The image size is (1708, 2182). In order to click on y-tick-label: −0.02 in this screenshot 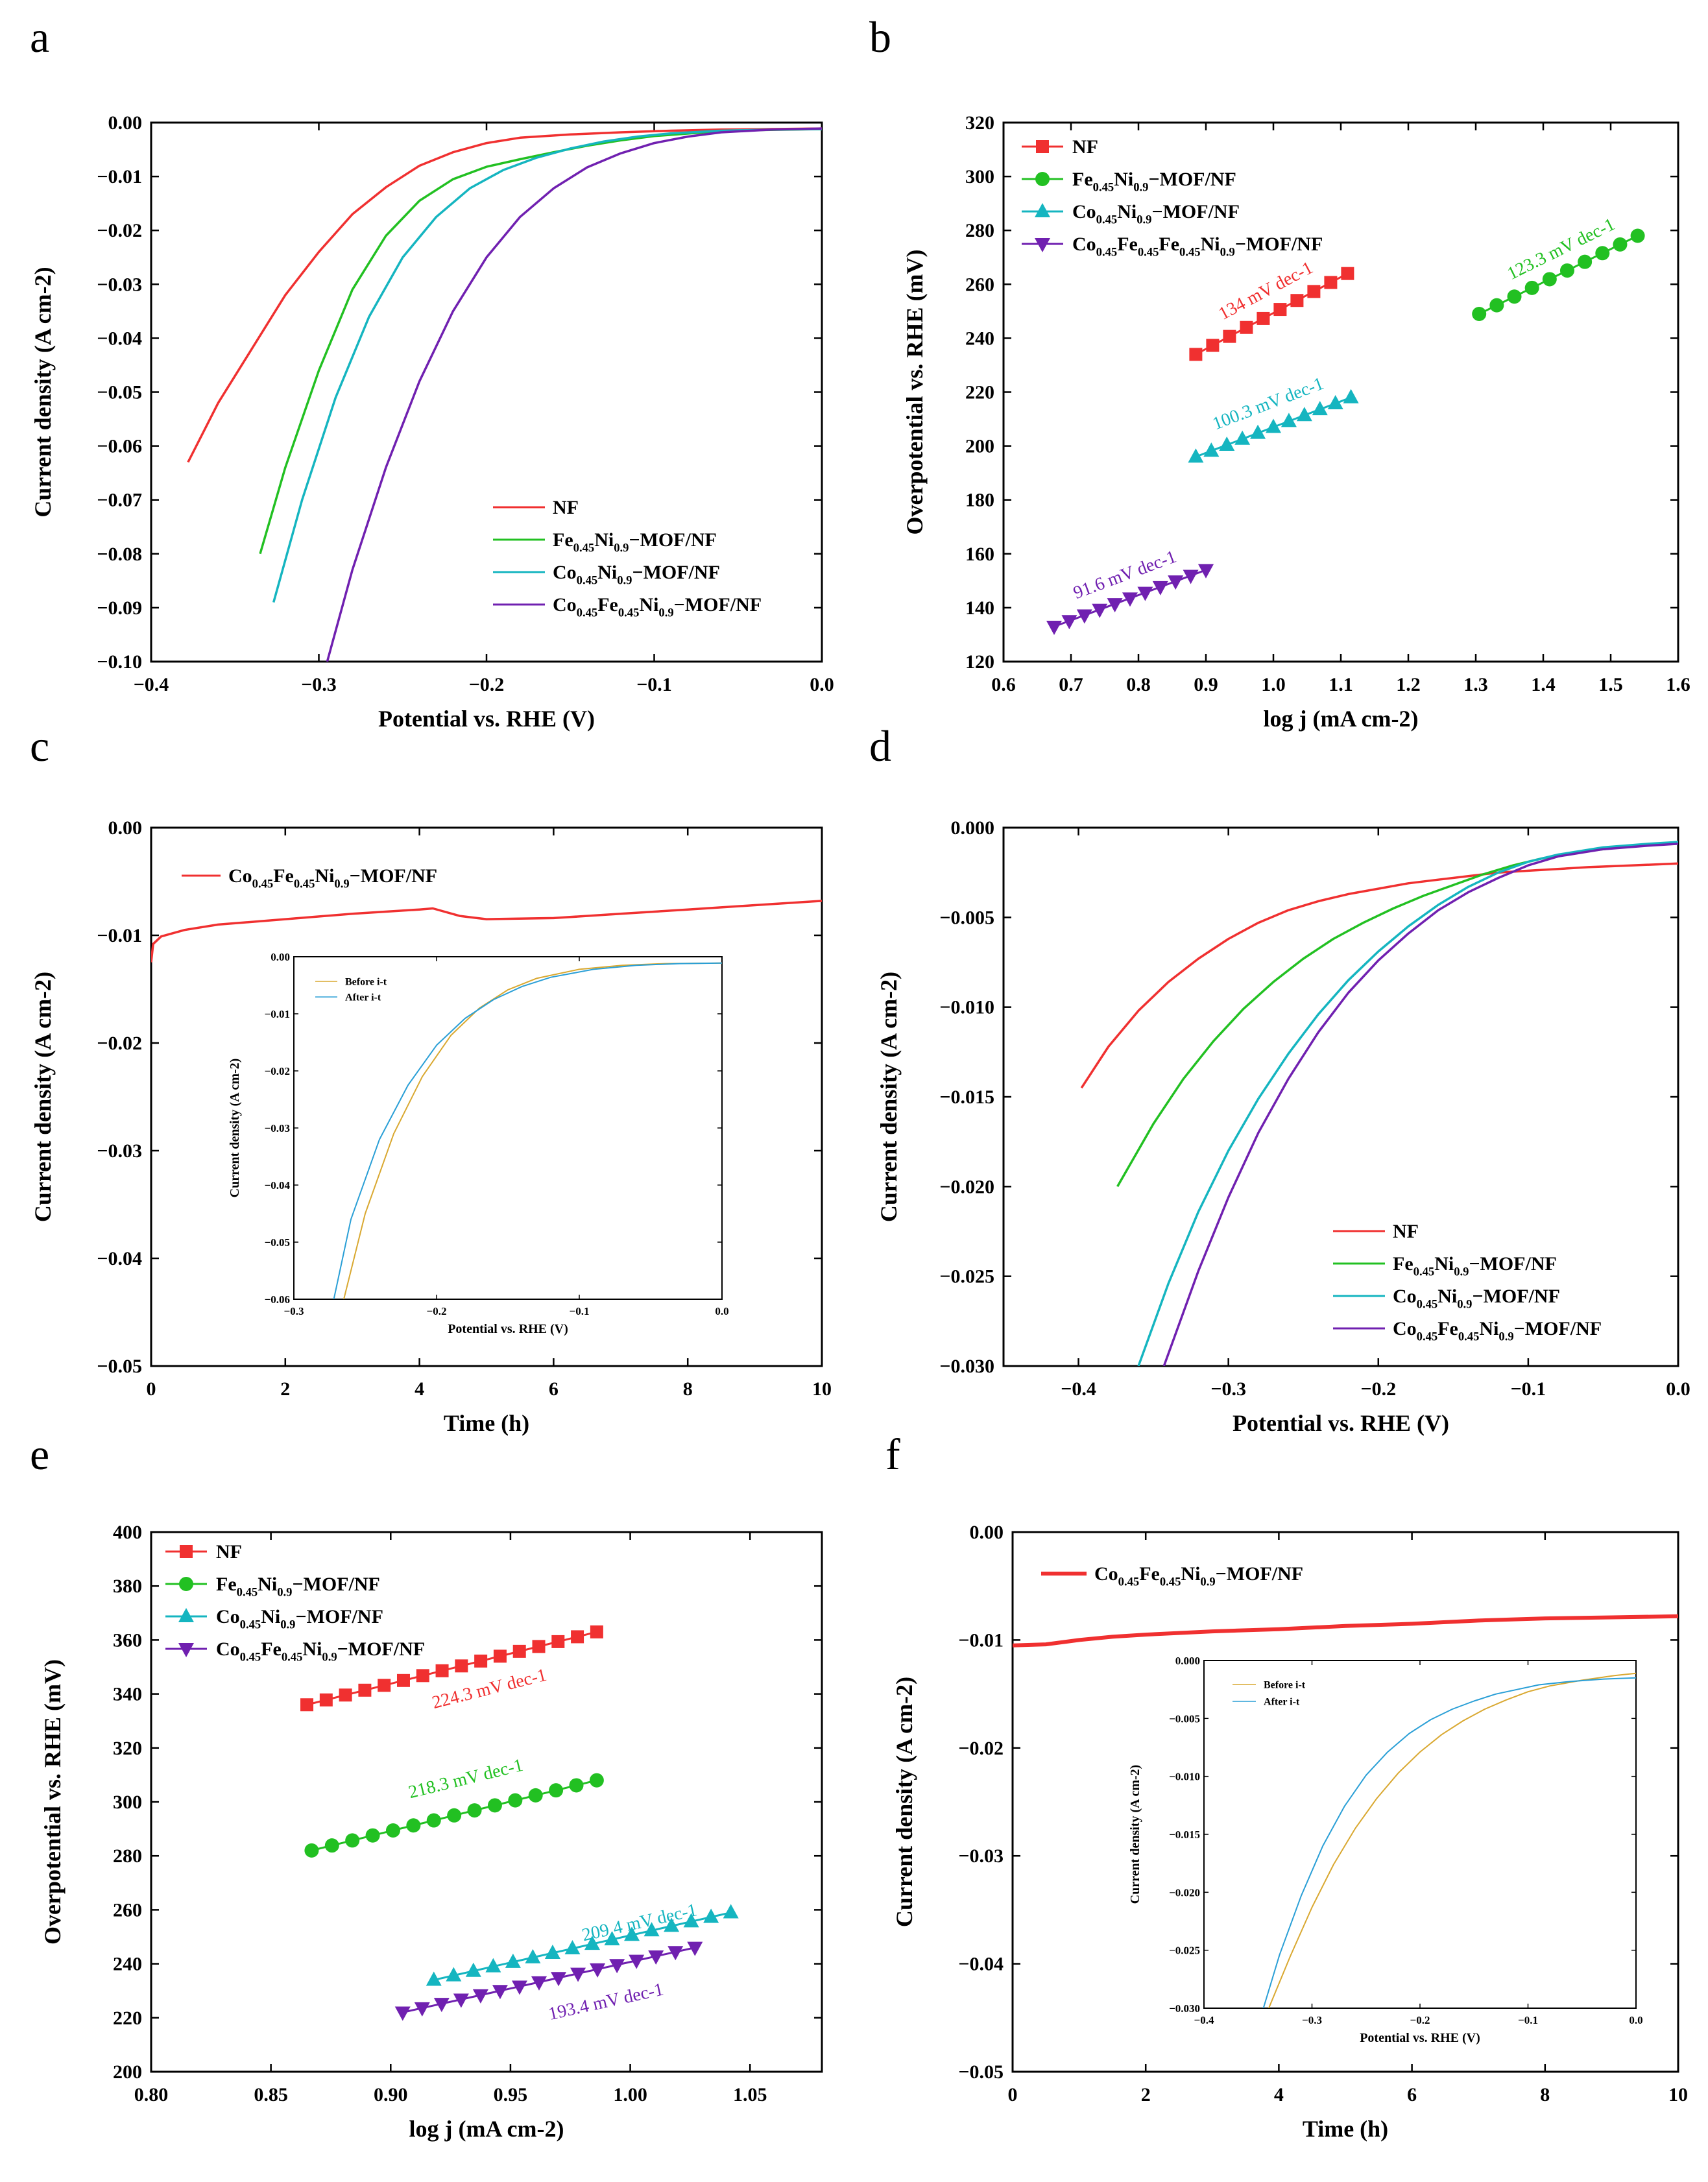, I will do `click(120, 230)`.